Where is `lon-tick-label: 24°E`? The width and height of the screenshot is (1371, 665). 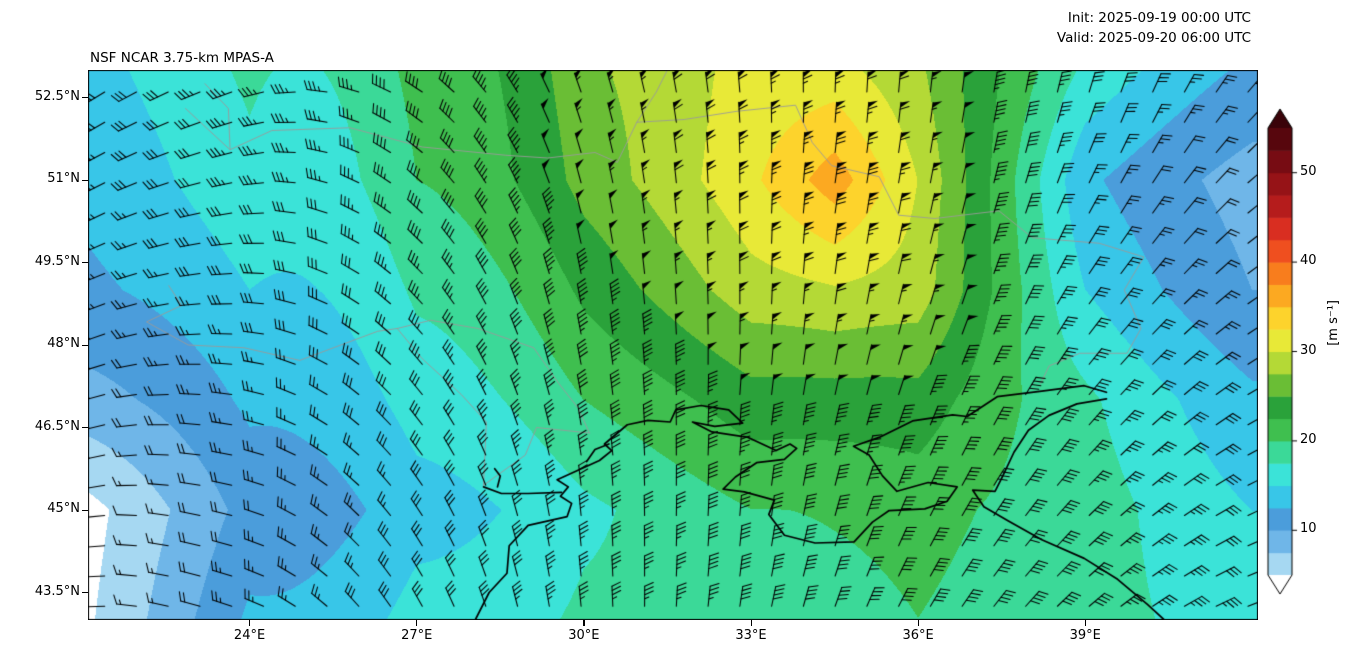 lon-tick-label: 24°E is located at coordinates (249, 635).